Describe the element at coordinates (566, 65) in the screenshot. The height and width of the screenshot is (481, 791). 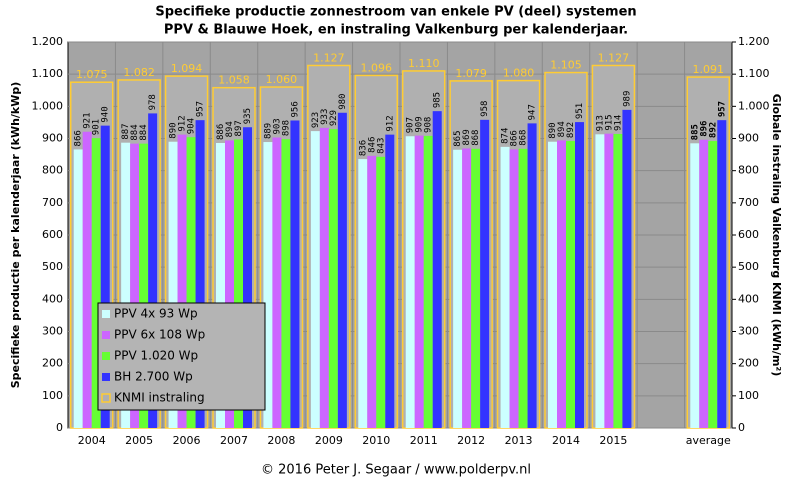
I see `knmi-value-label: 1.105` at that location.